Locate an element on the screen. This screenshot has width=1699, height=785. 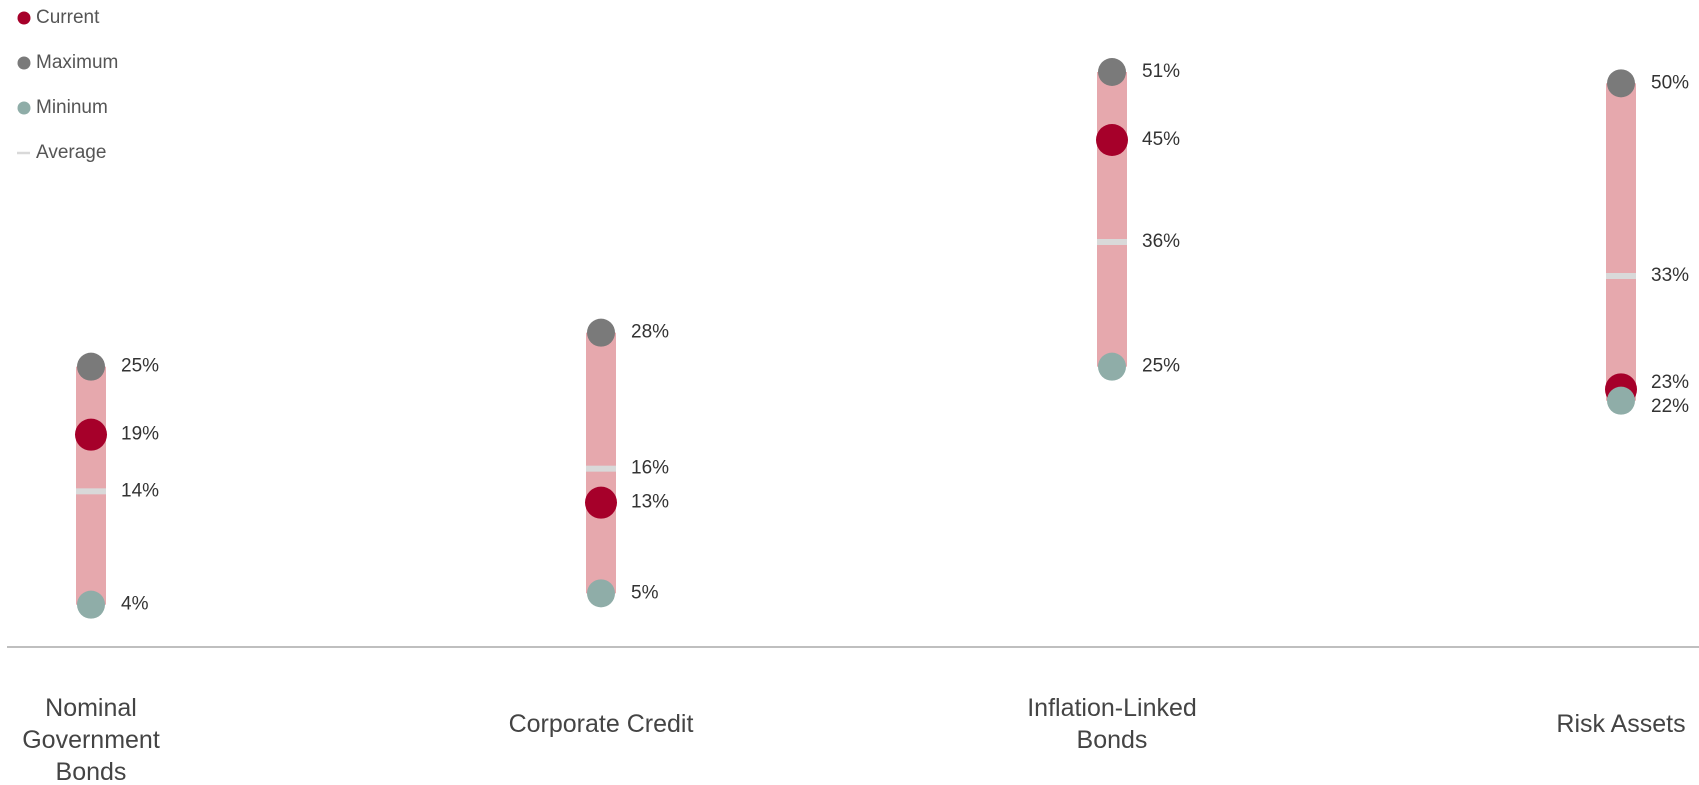
value-label: 36% is located at coordinates (1161, 241).